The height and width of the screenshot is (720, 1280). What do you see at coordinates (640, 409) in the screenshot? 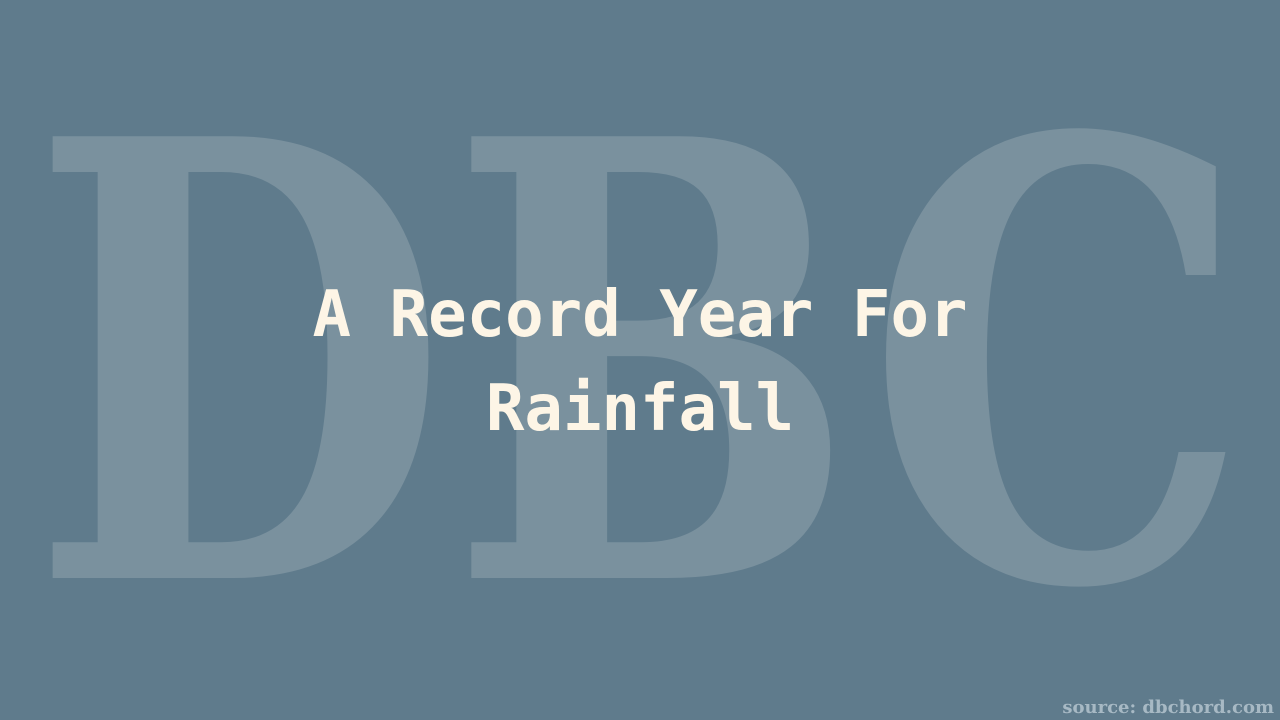
I see `title-line-2: Rainfall` at bounding box center [640, 409].